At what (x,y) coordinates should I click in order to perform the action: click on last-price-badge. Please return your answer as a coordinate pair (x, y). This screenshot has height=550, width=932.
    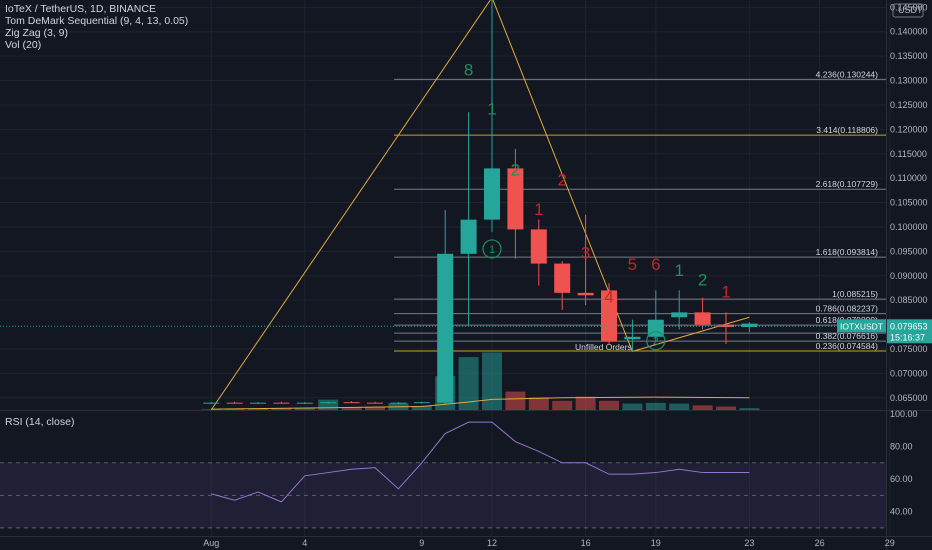
    Looking at the image, I should click on (909, 331).